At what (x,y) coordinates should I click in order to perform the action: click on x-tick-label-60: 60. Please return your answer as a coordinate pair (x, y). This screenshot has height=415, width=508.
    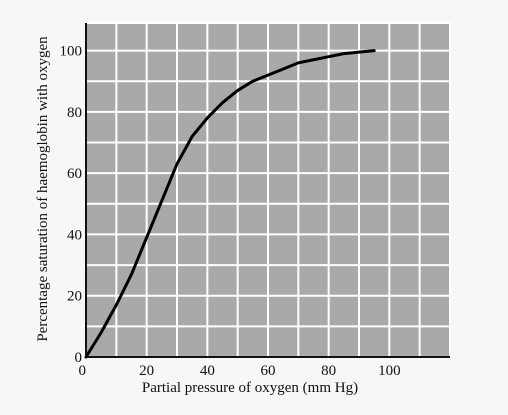
    Looking at the image, I should click on (268, 371).